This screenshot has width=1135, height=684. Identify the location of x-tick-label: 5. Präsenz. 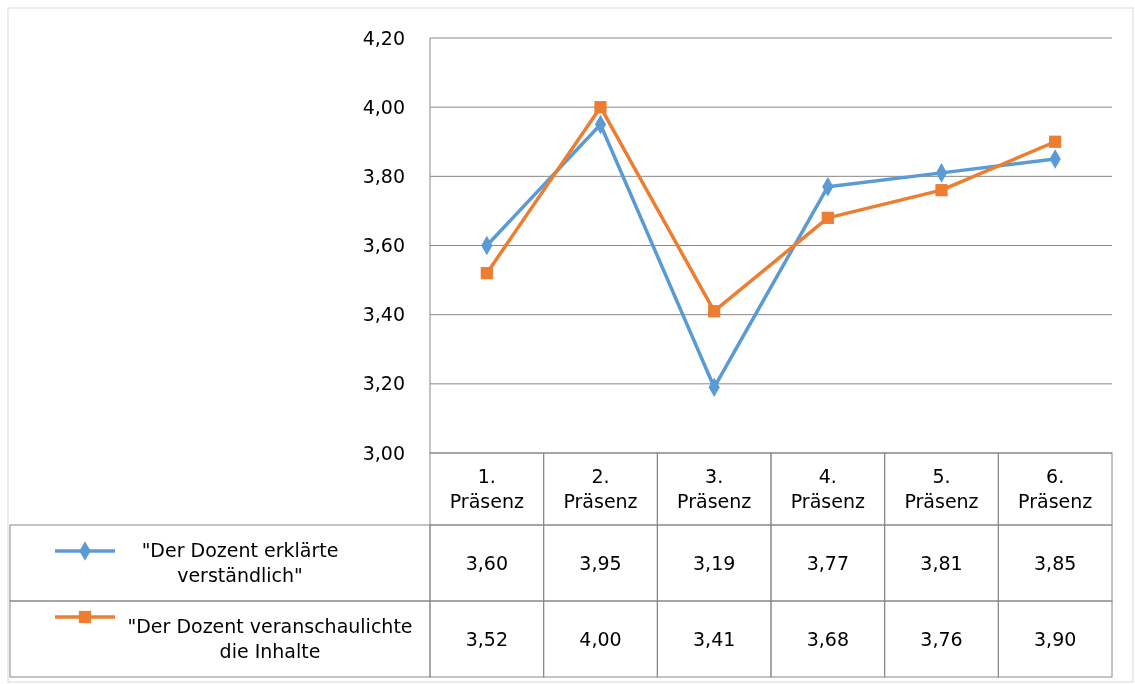
(941, 488).